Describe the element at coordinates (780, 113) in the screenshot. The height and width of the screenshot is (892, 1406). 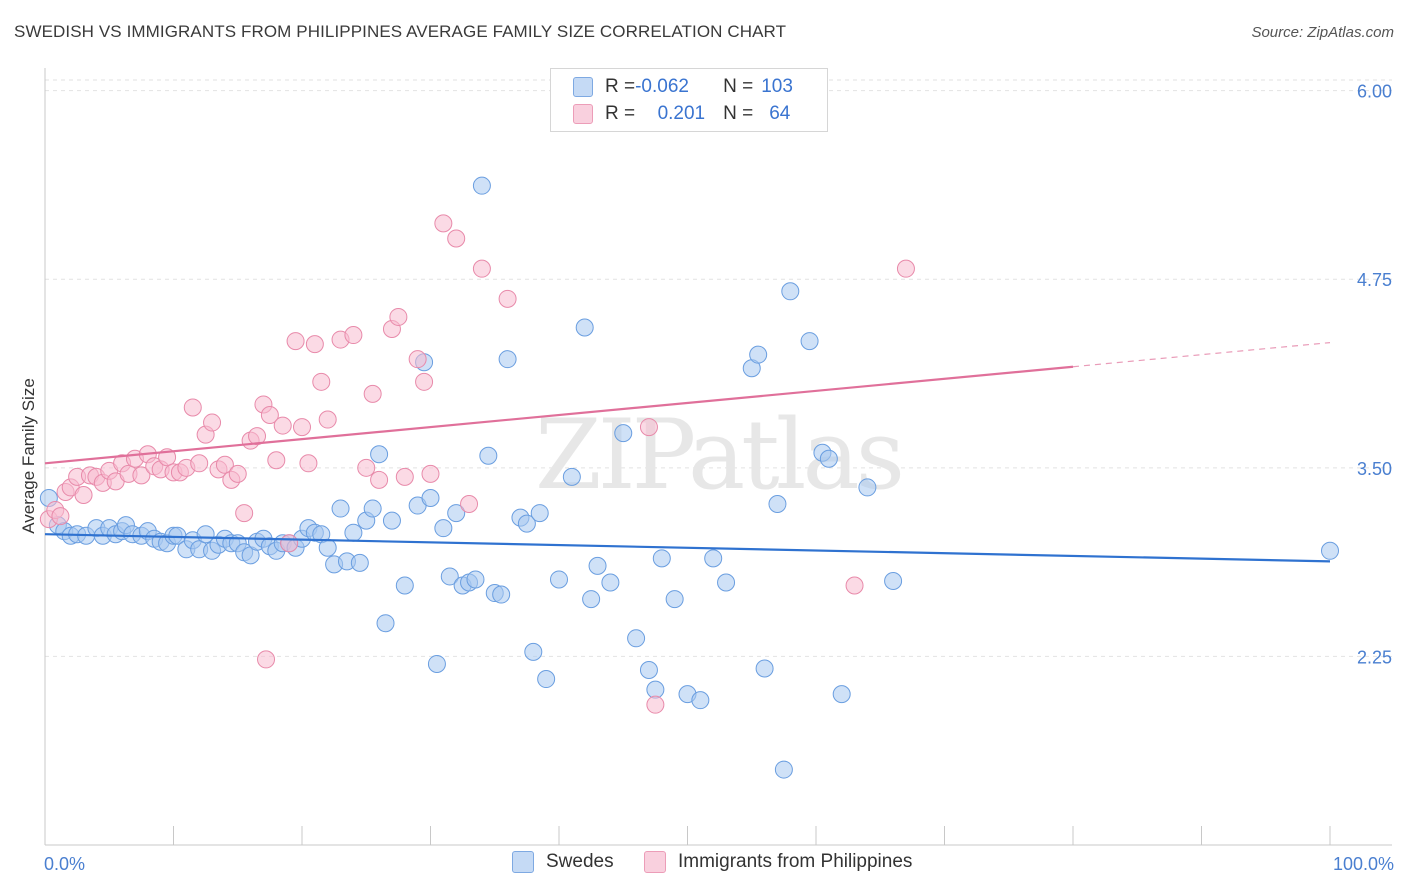
I see `legend-n-value: 64` at that location.